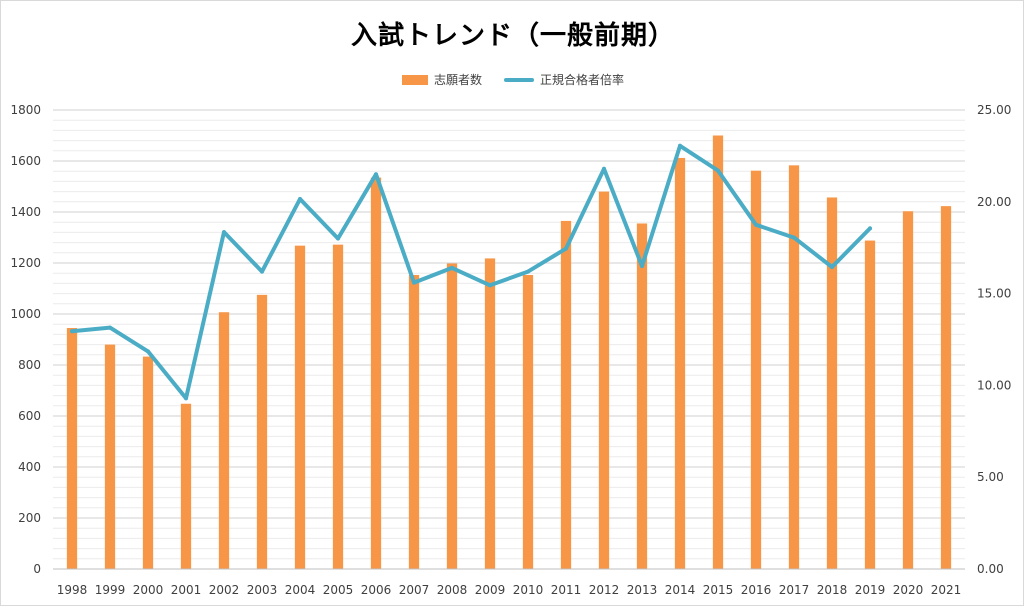  What do you see at coordinates (376, 590) in the screenshot?
I see `x-tick-label: 2006` at bounding box center [376, 590].